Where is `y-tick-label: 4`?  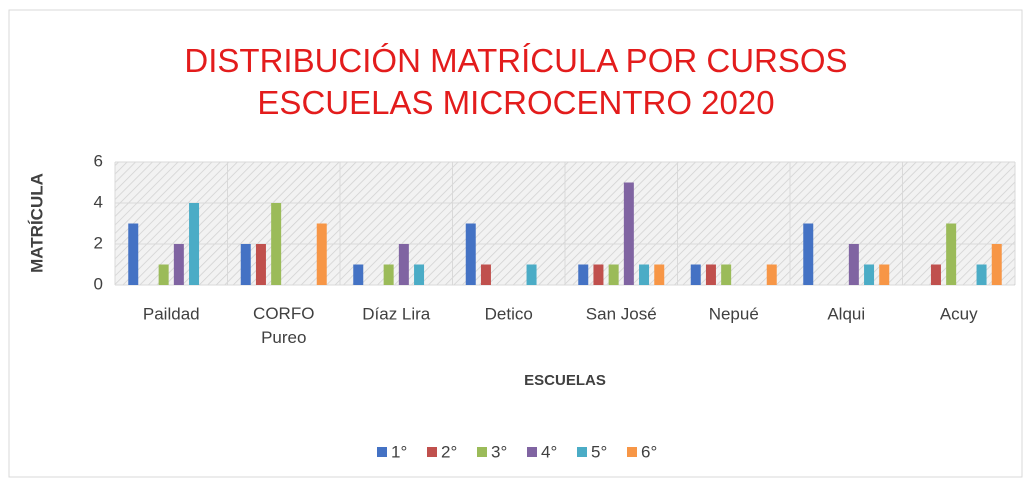 y-tick-label: 4 is located at coordinates (98, 201).